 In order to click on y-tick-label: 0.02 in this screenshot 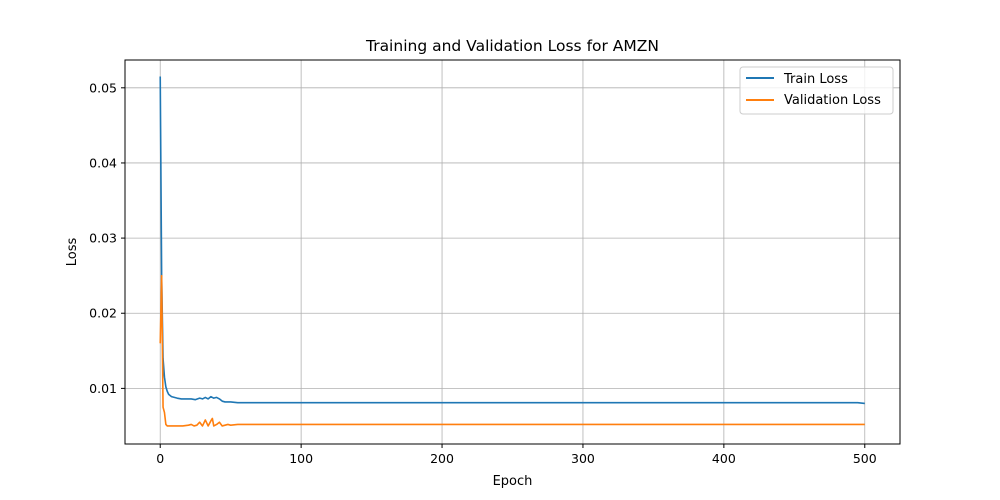, I will do `click(103, 313)`.